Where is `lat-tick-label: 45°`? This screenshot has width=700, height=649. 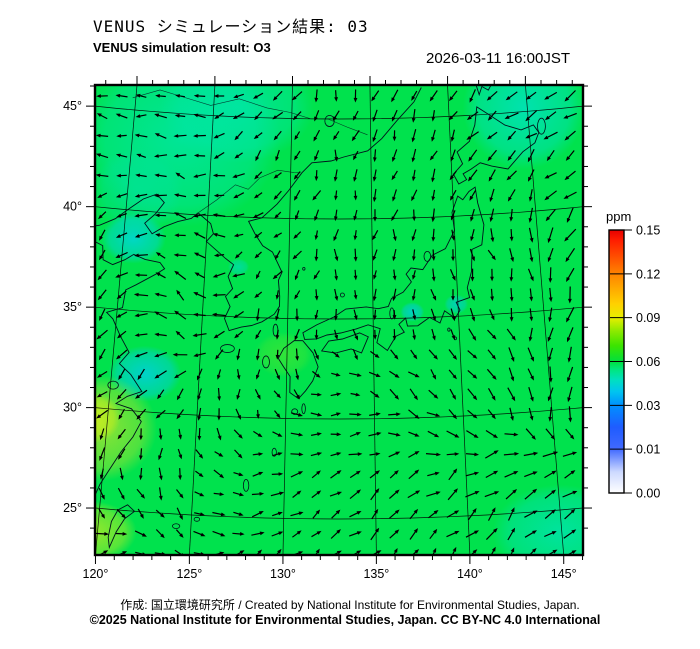
lat-tick-label: 45° is located at coordinates (72, 106).